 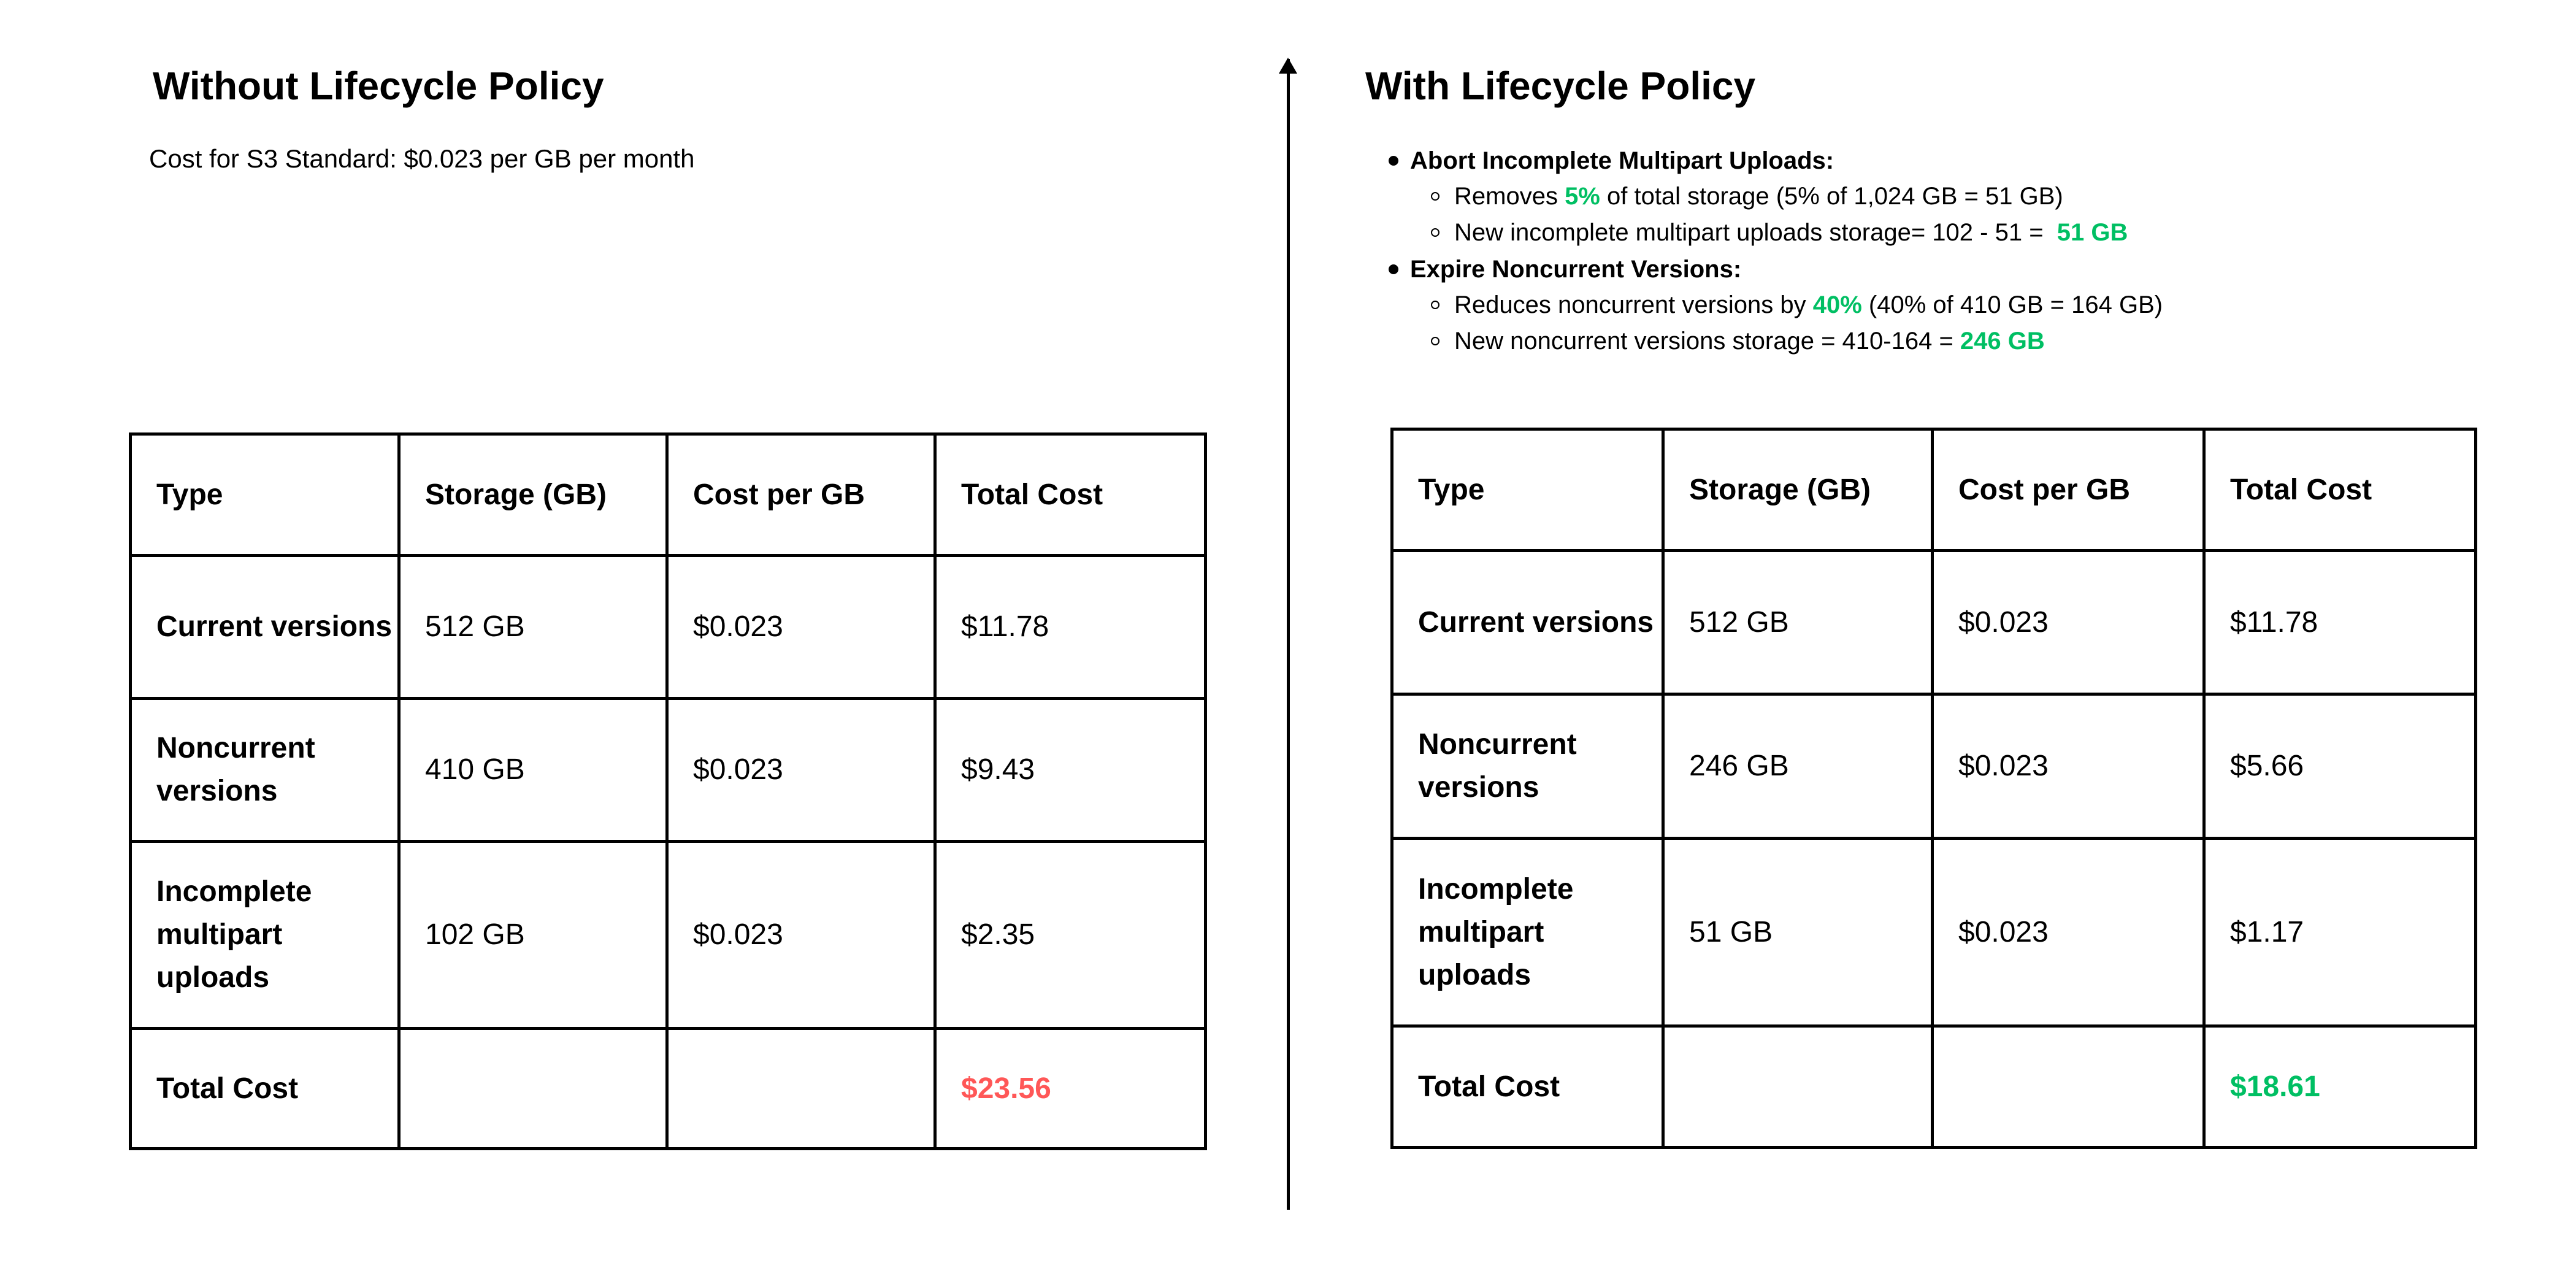 I want to click on left-title: Without Lifecycle Policy, so click(x=378, y=86).